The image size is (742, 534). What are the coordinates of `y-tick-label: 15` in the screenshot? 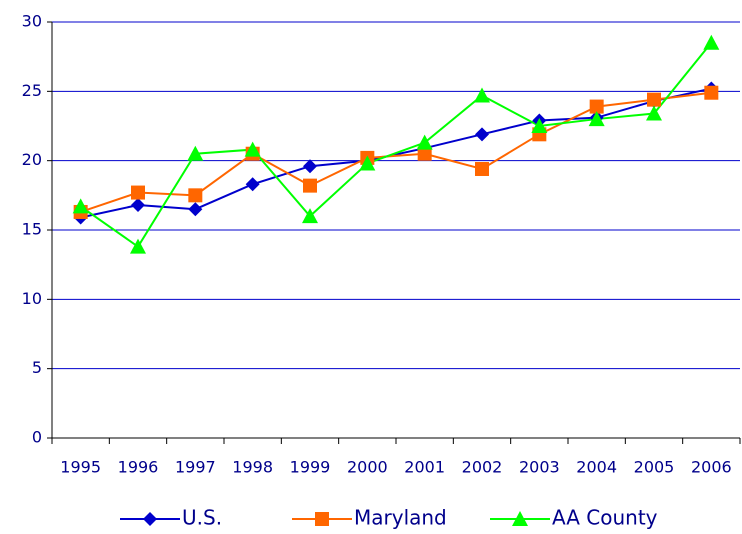 It's located at (32, 229).